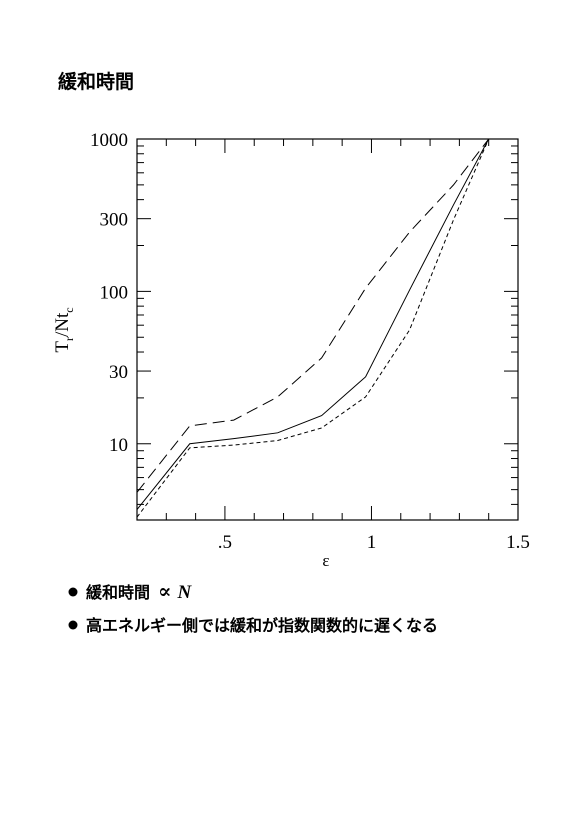 The width and height of the screenshot is (579, 823). What do you see at coordinates (325, 560) in the screenshot?
I see `x-axis-label: ε` at bounding box center [325, 560].